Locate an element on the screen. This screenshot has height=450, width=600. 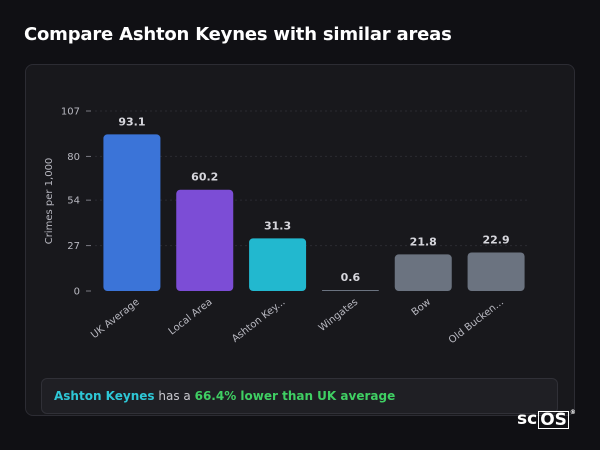
y-tick-label: 54 is located at coordinates (73, 201).